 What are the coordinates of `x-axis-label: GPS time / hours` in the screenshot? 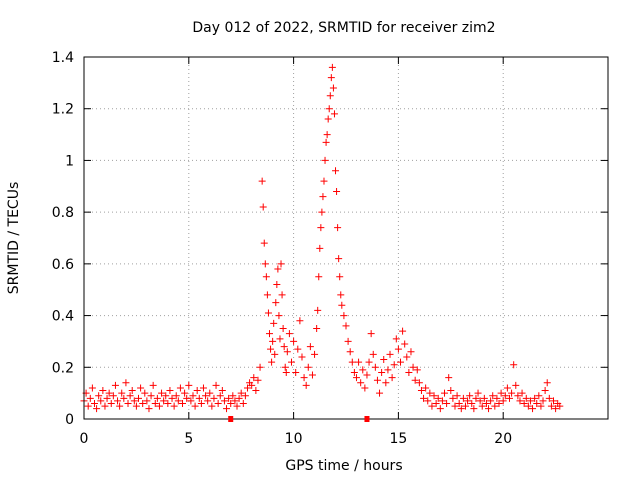 It's located at (343, 466).